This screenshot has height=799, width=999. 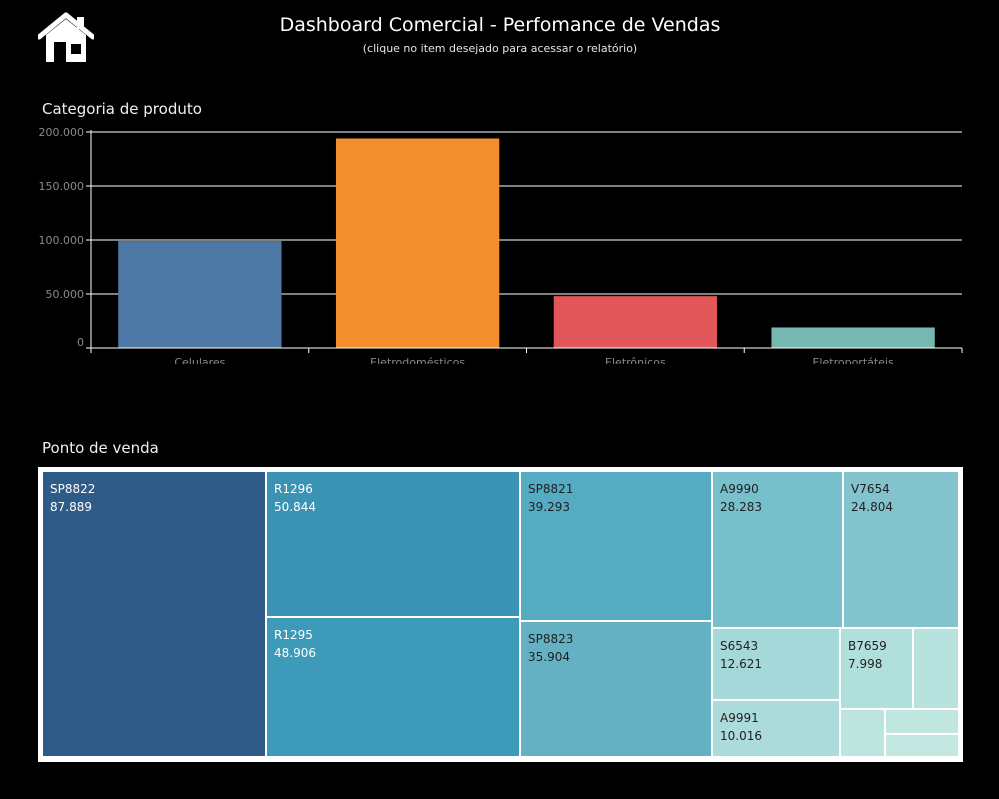 I want to click on treemap-cell-value: 50.844, so click(x=295, y=507).